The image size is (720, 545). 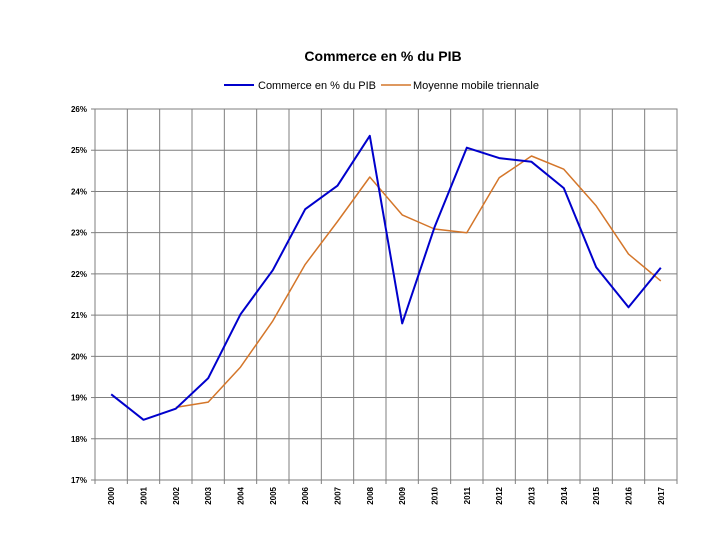 I want to click on y-tick-label: 17%, so click(x=79, y=480).